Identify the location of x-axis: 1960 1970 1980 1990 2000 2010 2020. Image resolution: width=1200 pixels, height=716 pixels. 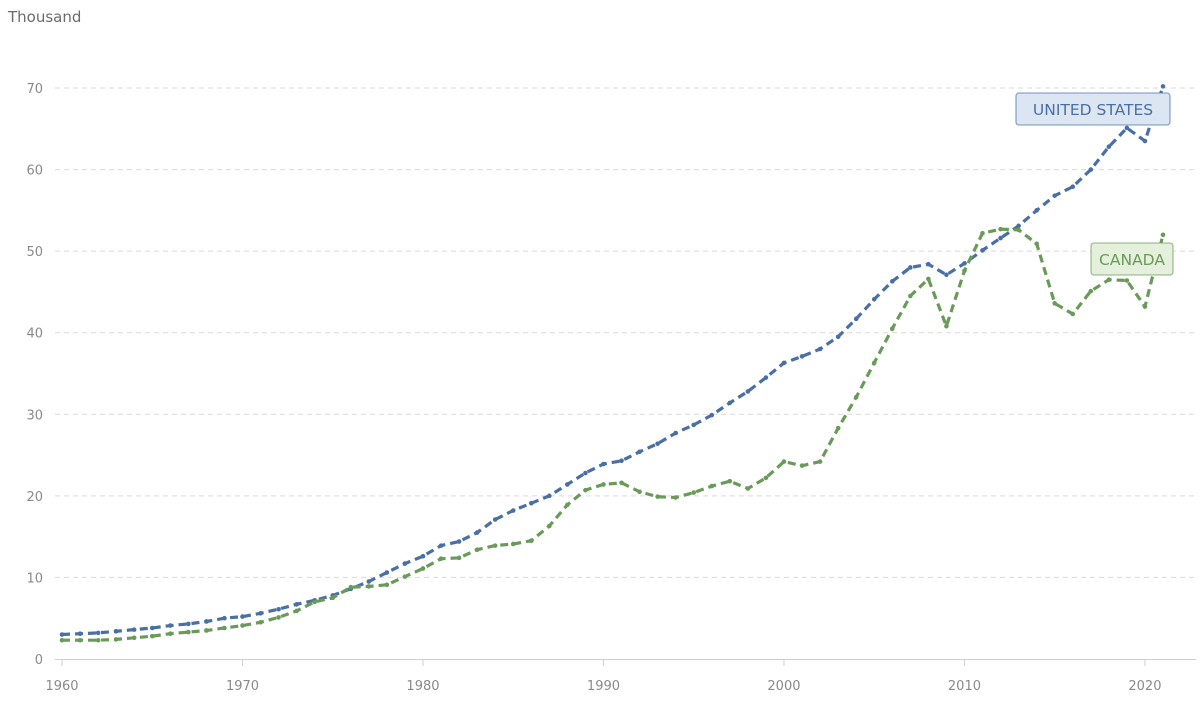
(620, 676).